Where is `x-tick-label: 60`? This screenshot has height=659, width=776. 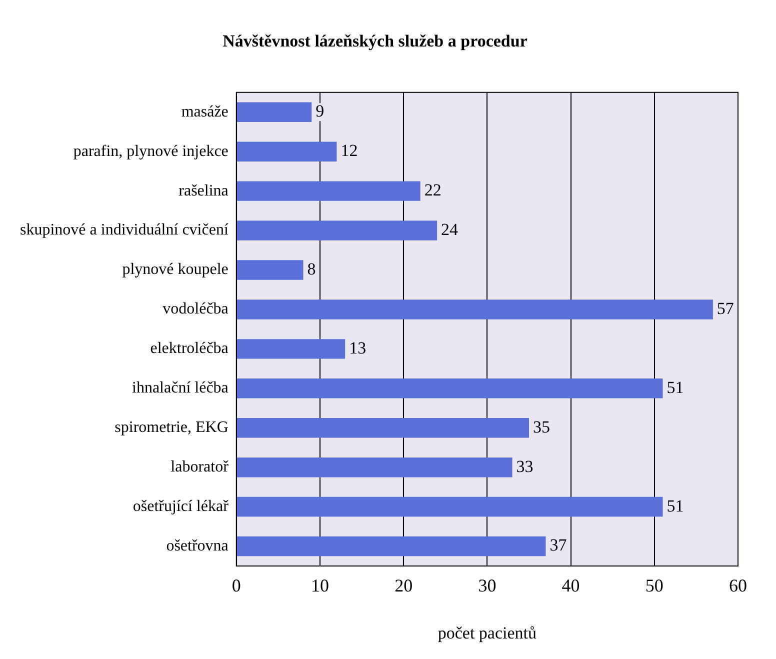
x-tick-label: 60 is located at coordinates (738, 586).